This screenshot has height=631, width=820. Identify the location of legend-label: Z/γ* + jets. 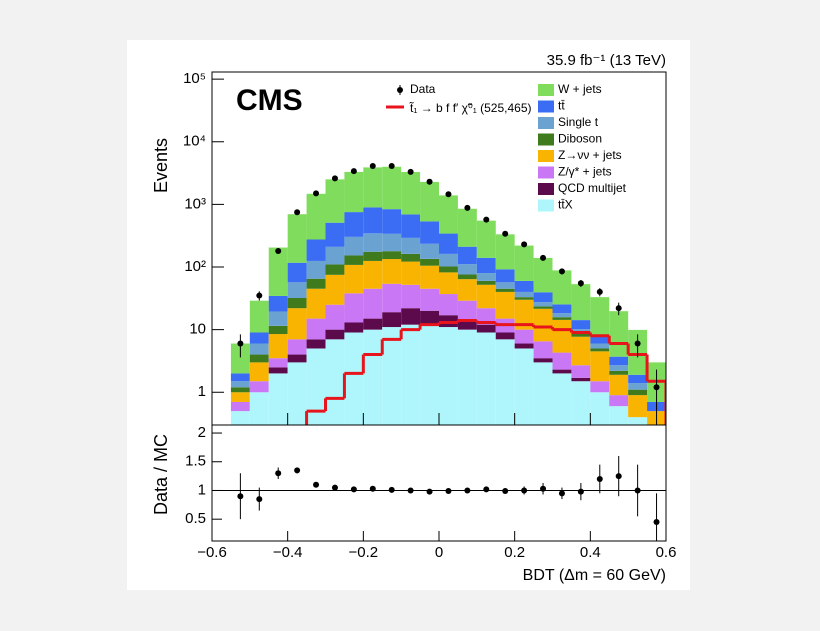
(585, 172).